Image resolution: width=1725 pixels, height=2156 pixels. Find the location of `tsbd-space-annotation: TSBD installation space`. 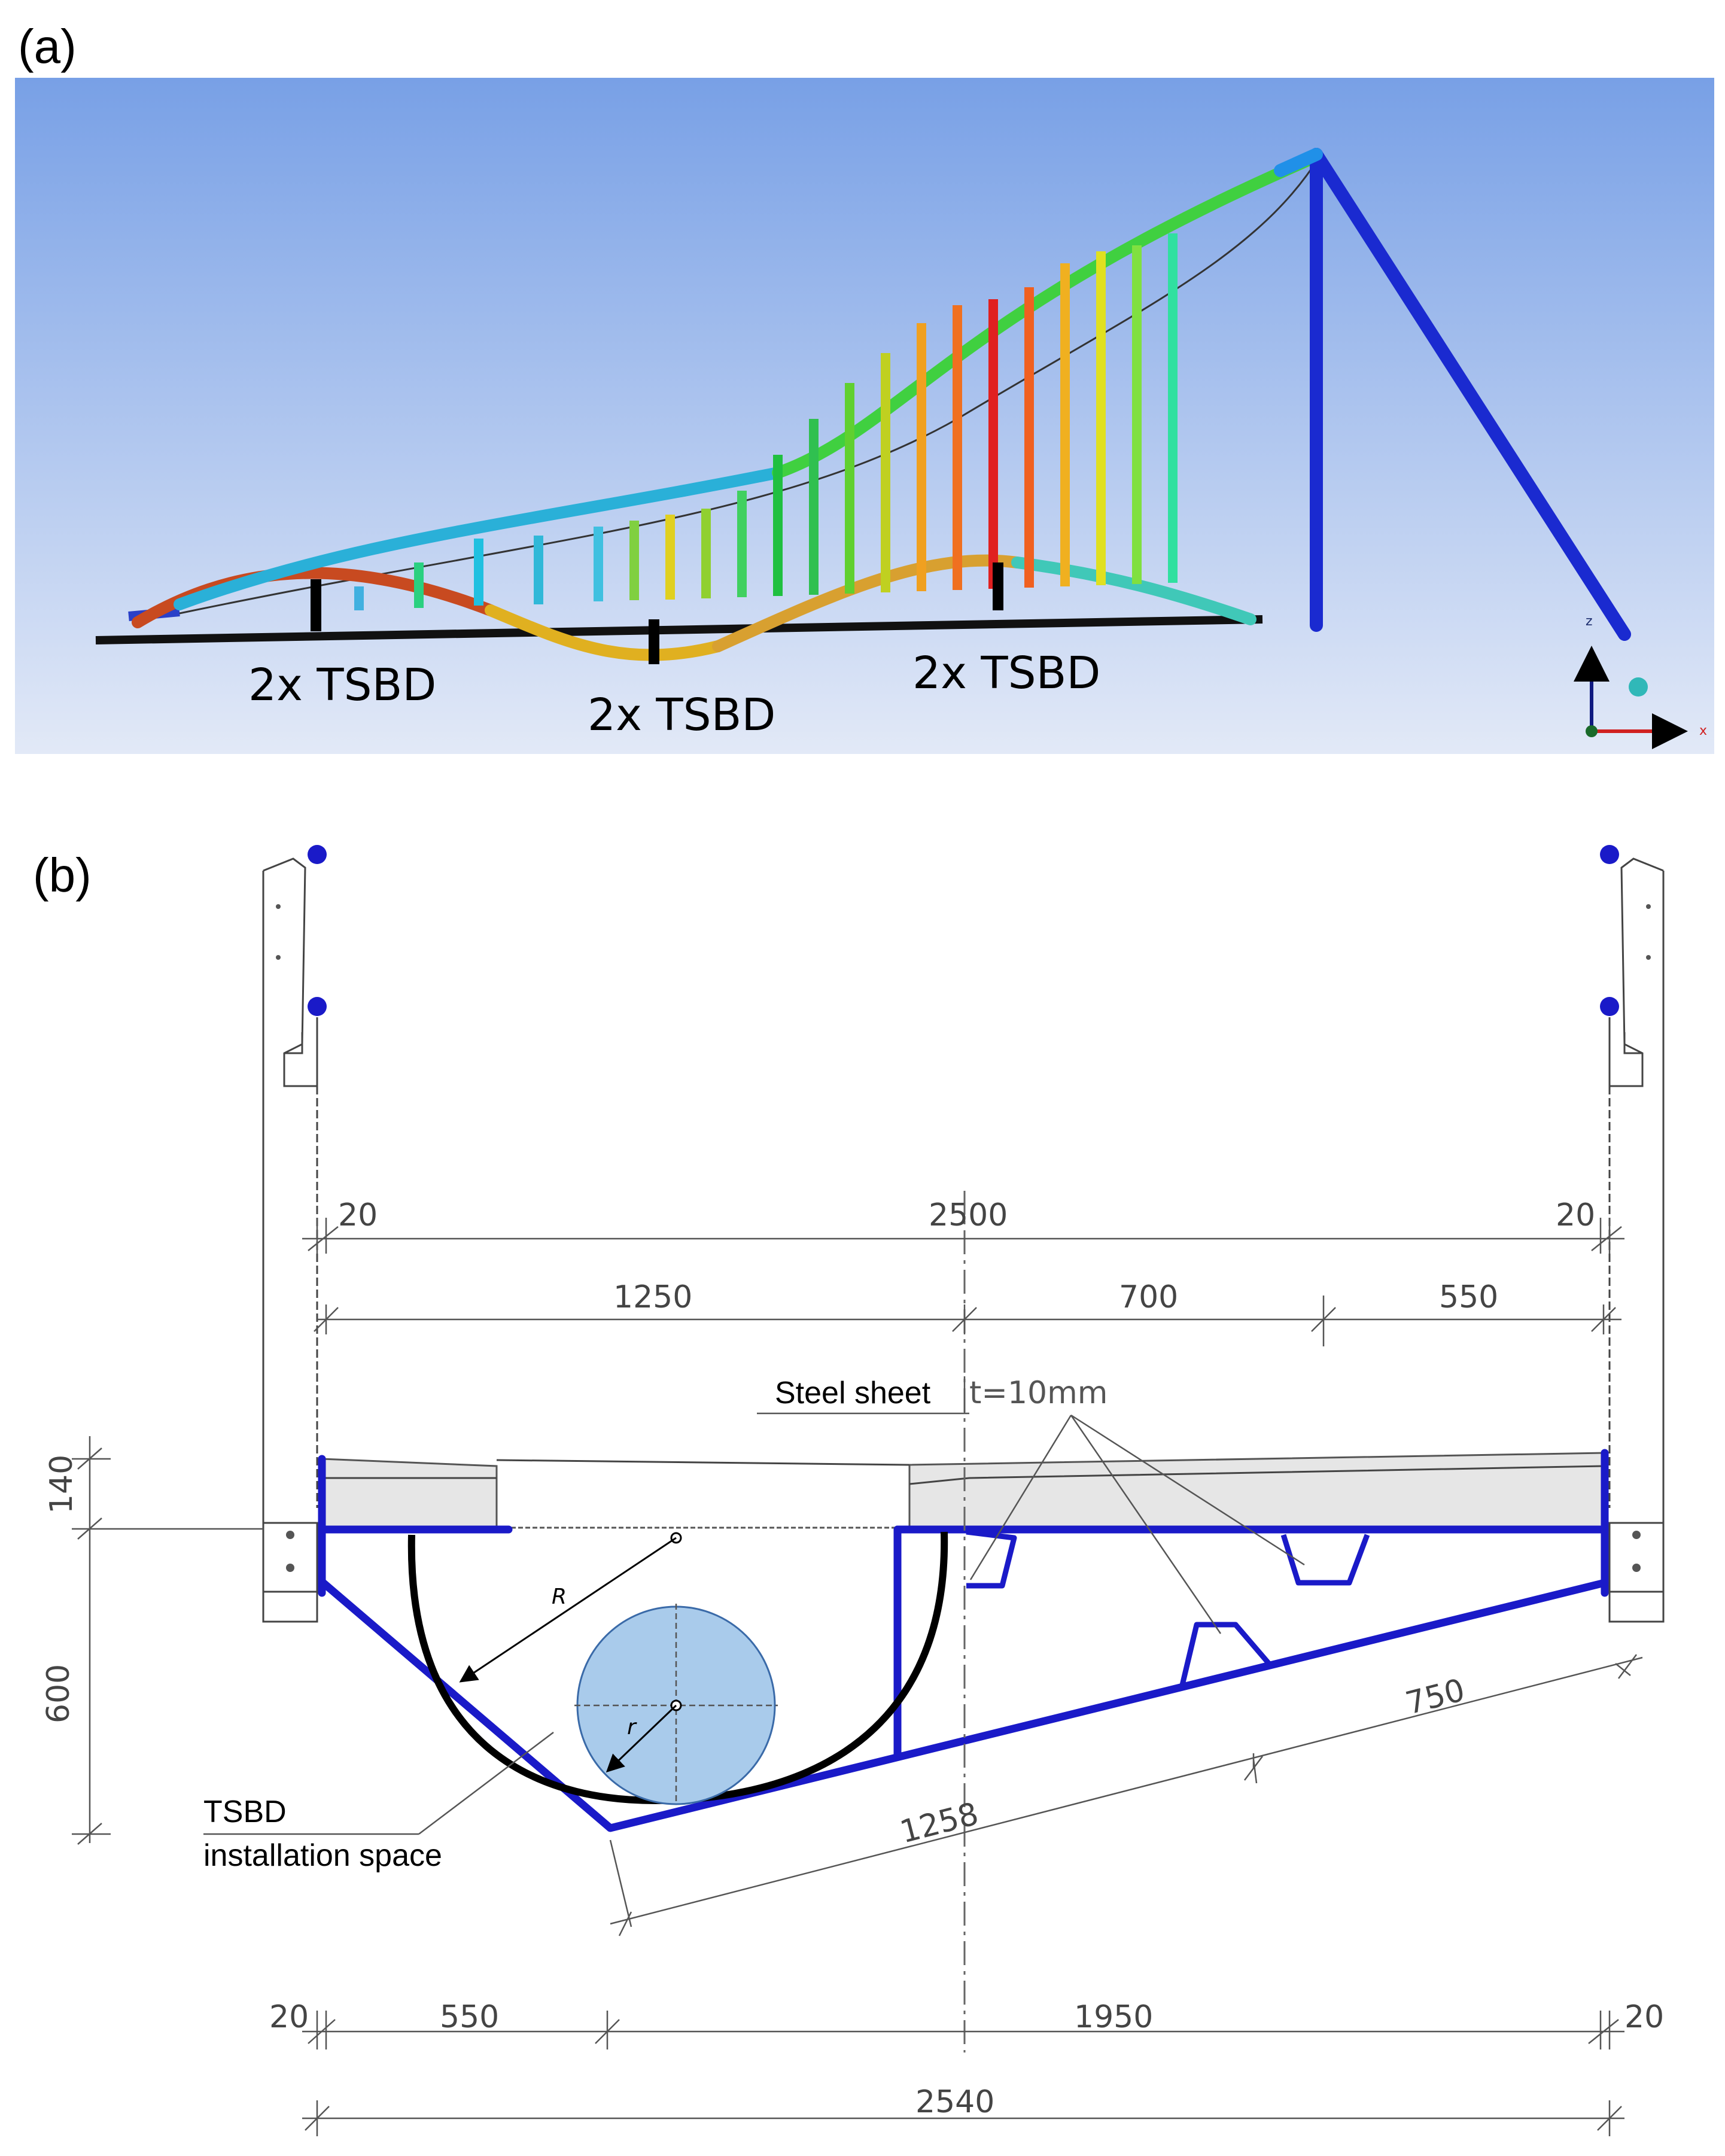

tsbd-space-annotation: TSBD installation space is located at coordinates (378, 1802).